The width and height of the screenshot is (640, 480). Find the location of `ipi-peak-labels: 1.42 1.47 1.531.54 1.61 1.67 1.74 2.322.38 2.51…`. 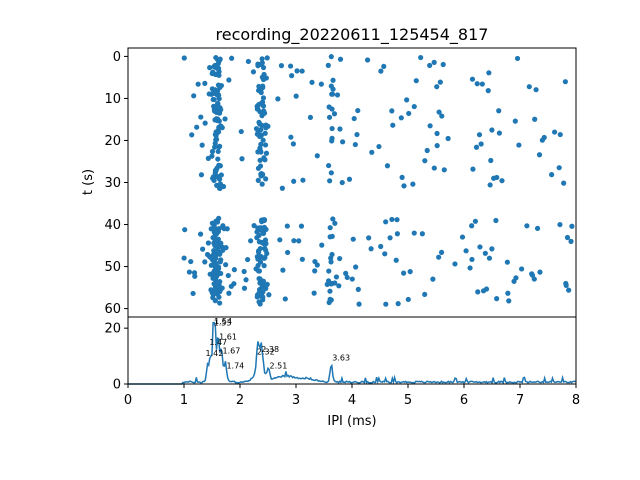

ipi-peak-labels: 1.42 1.47 1.531.54 1.61 1.67 1.74 2.322.38 2.51… is located at coordinates (278, 344).